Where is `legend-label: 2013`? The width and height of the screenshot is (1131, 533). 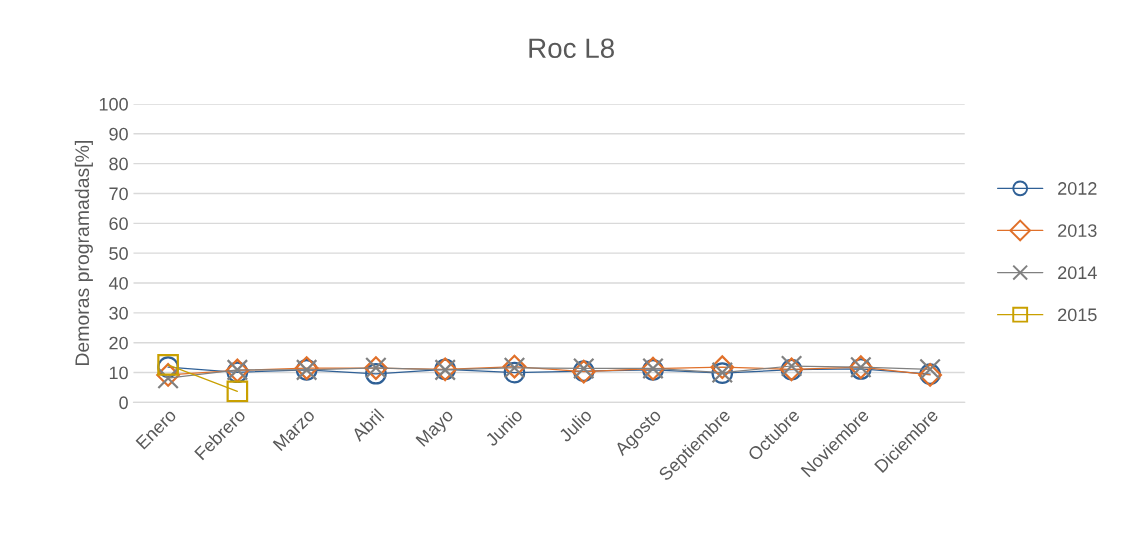
legend-label: 2013 is located at coordinates (1077, 230).